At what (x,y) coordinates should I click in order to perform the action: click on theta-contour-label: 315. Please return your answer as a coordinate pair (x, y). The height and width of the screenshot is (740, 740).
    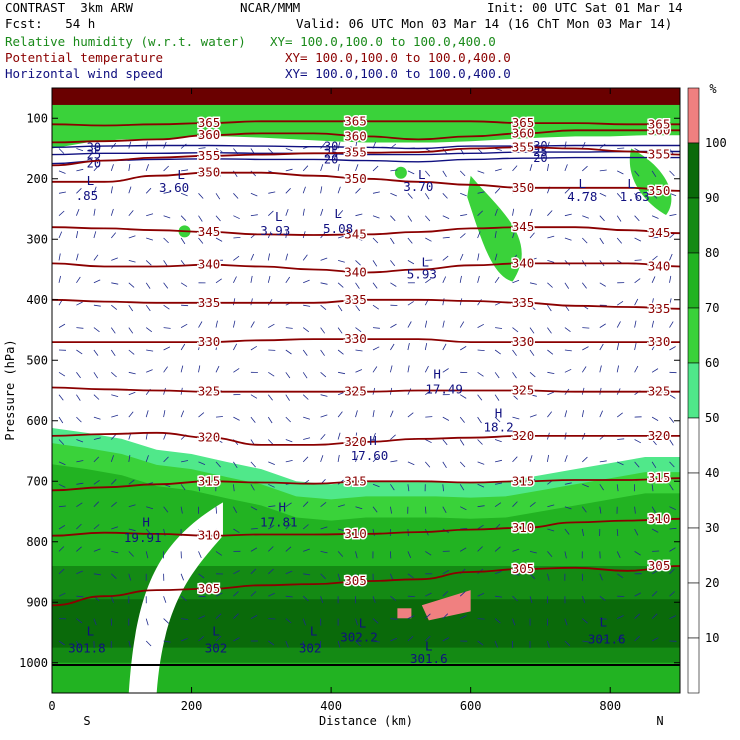
    Looking at the image, I should click on (659, 477).